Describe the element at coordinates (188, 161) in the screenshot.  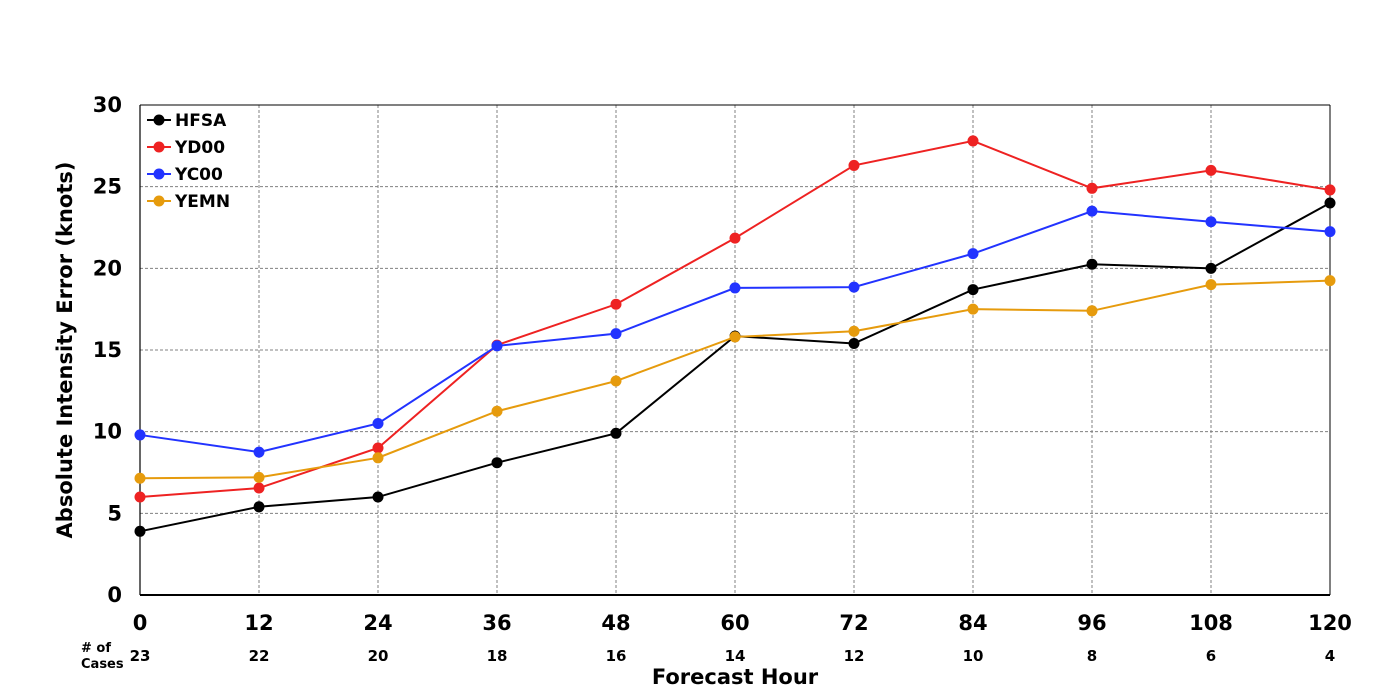
I see `legend: HFSA YD00 YC00 YEMN` at that location.